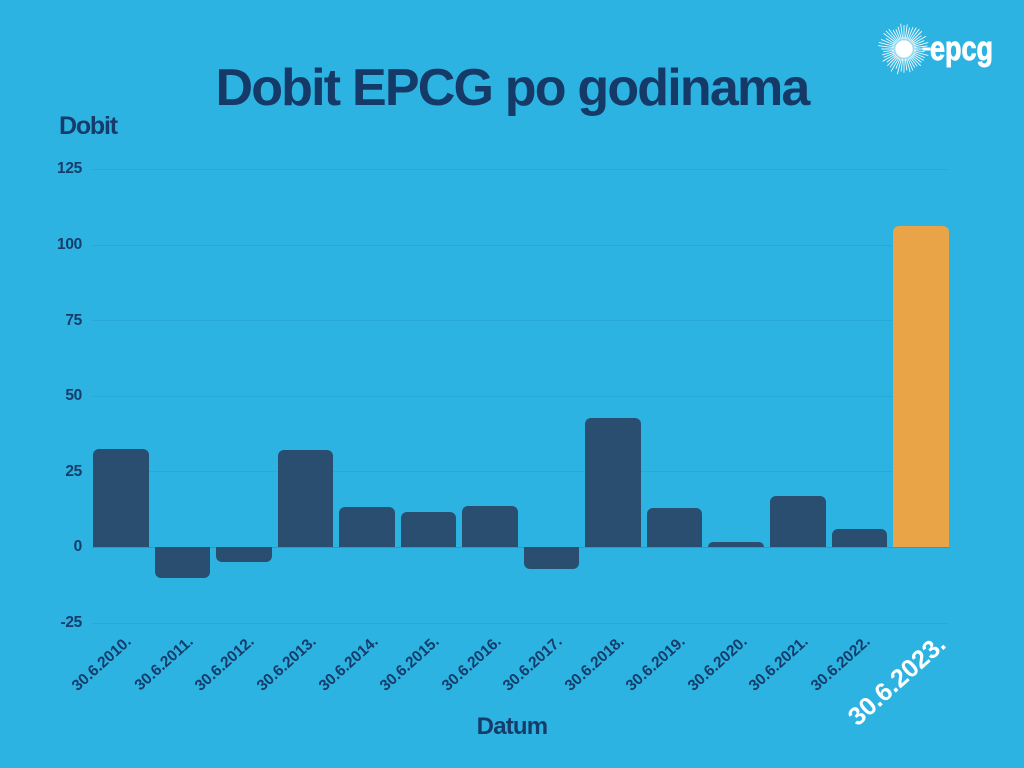 The width and height of the screenshot is (1024, 768). Describe the element at coordinates (961, 49) in the screenshot. I see `svg-text: epcg` at that location.